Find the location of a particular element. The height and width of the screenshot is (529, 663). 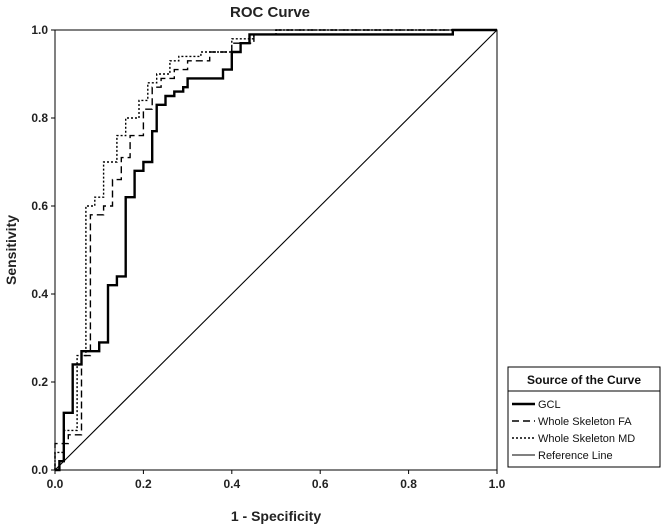

y-axis: 0.0 0.2 0.4 0.6 0.8 1.0 is located at coordinates (43, 250).